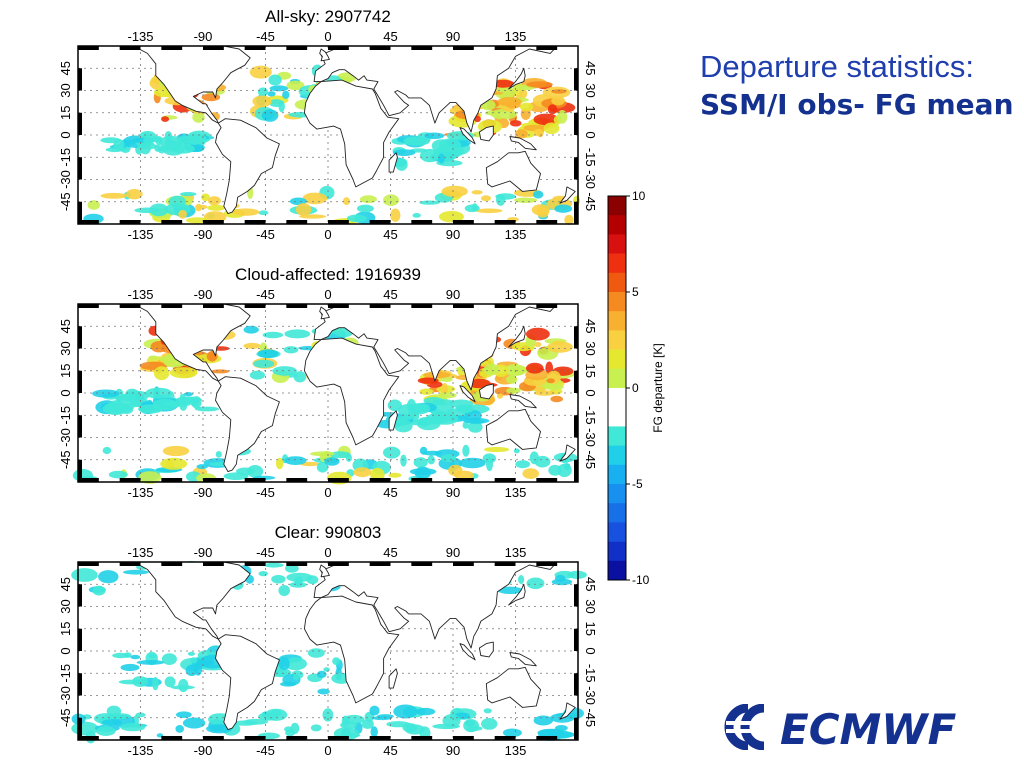 The width and height of the screenshot is (1024, 768). I want to click on lon-tick-label-bottom: -45, so click(265, 750).